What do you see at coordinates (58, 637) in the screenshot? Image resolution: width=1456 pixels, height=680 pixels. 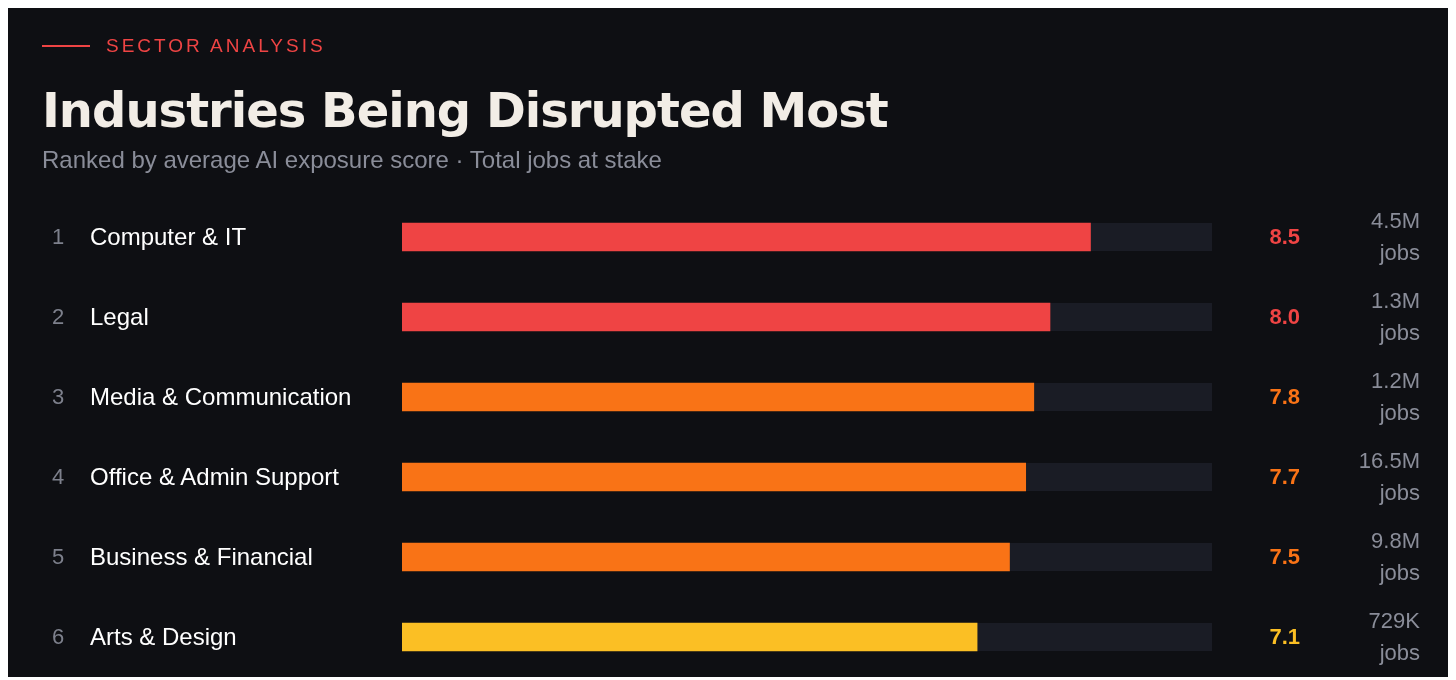 I see `text: 6` at bounding box center [58, 637].